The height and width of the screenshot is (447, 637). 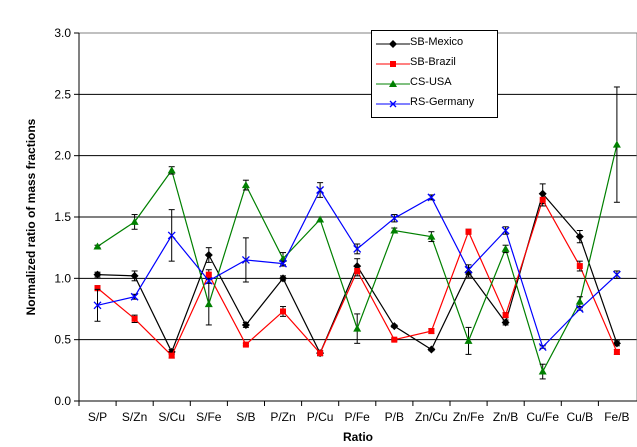 What do you see at coordinates (431, 82) in the screenshot?
I see `legend-label: CS-USA` at bounding box center [431, 82].